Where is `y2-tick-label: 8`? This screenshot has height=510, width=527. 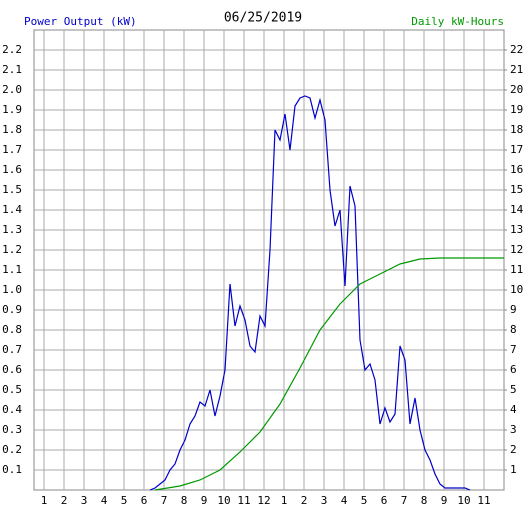 y2-tick-label: 8 is located at coordinates (513, 329).